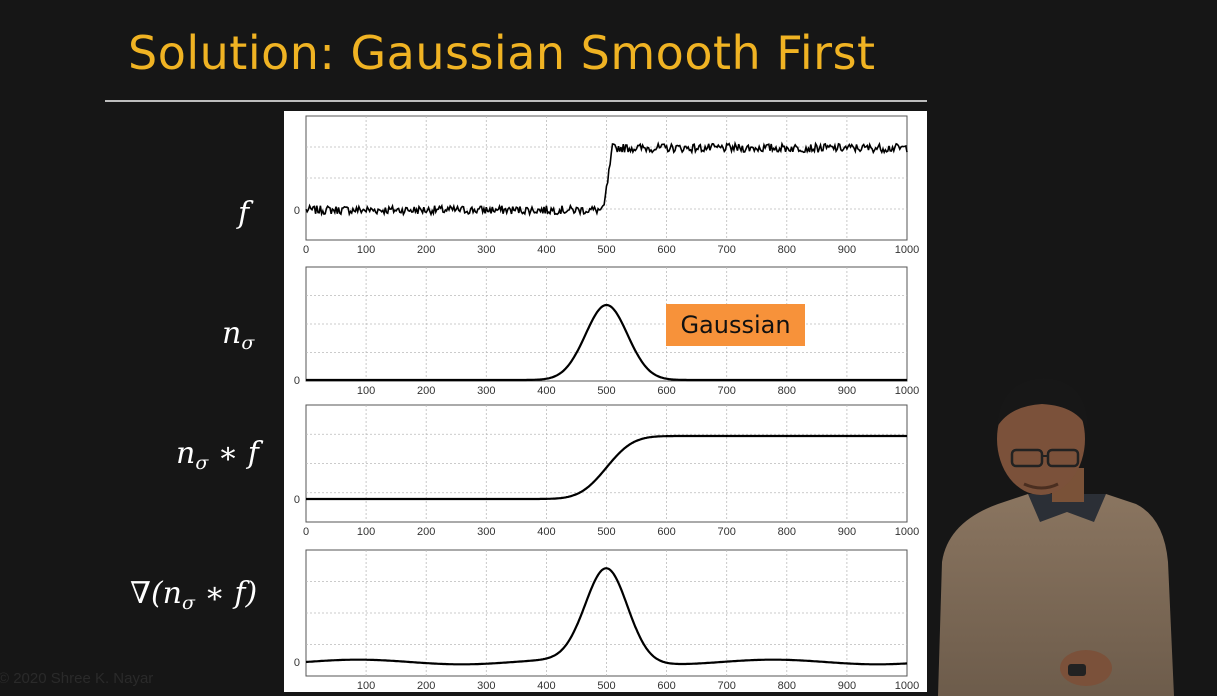 The height and width of the screenshot is (696, 1217). What do you see at coordinates (1056, 537) in the screenshot?
I see `presenter-figure` at bounding box center [1056, 537].